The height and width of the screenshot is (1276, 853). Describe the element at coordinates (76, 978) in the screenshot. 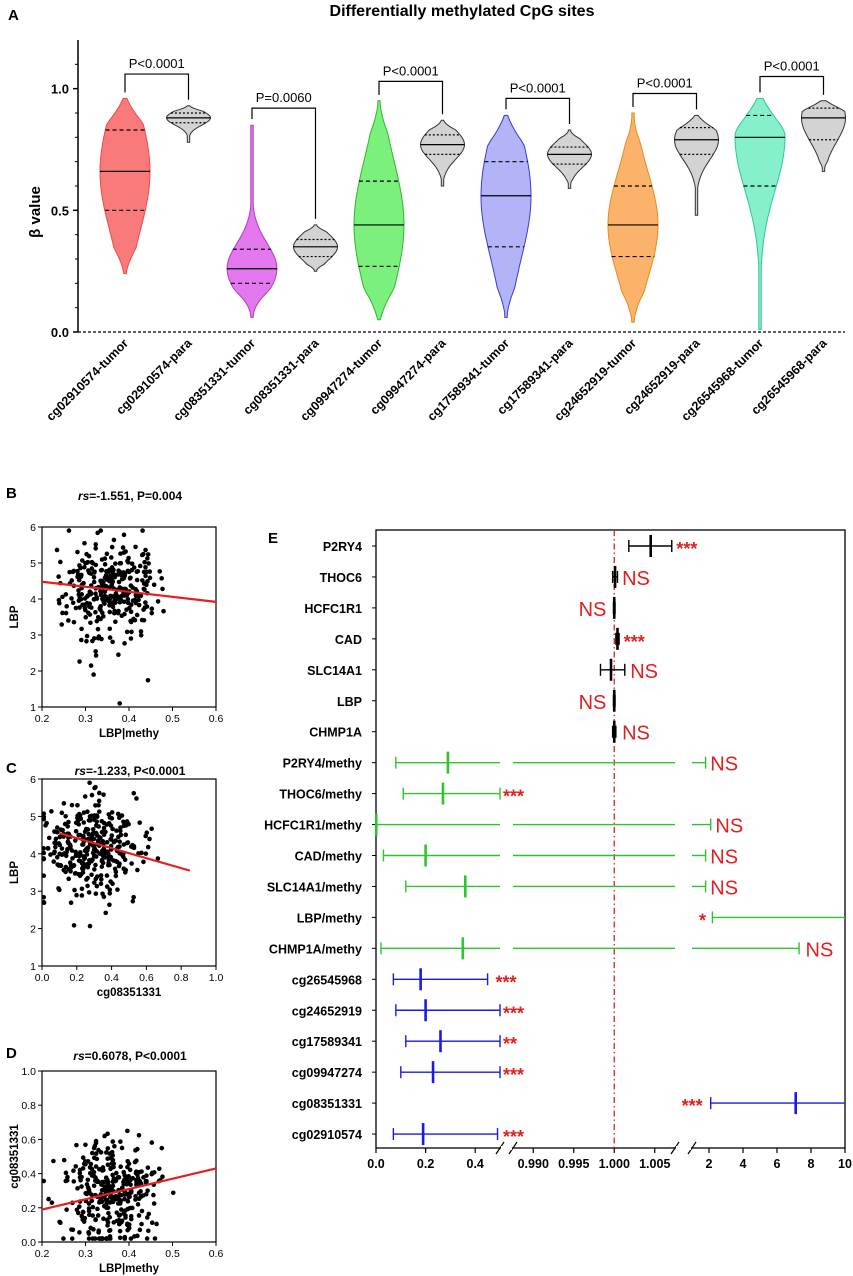

I see `panel-c-xtick-label: 0.2` at that location.